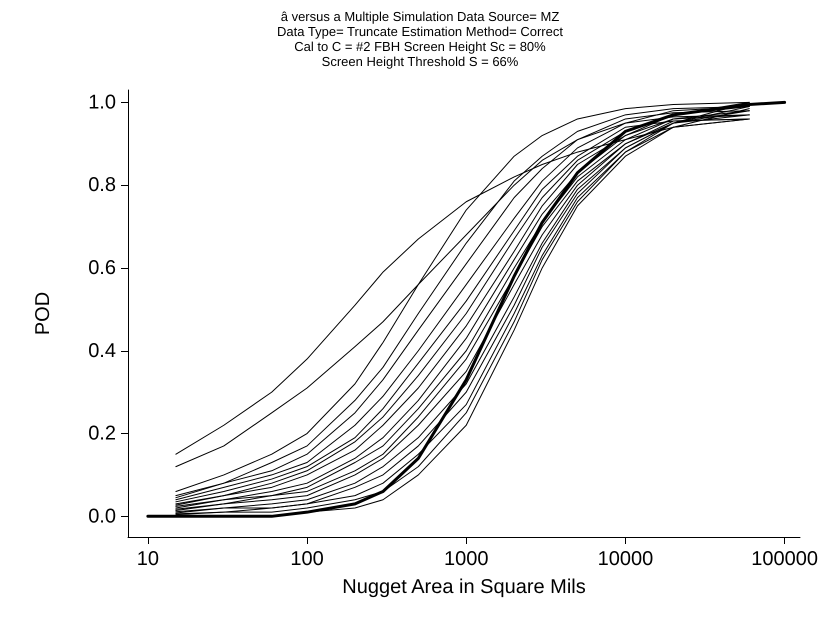 The image size is (830, 621). I want to click on y-tick-label: 0.2, so click(102, 433).